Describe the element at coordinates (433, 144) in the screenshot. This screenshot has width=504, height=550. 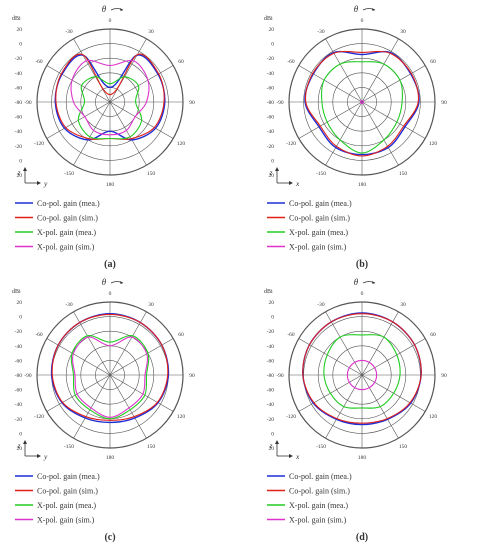
I see `angle-tick-label: 120` at that location.